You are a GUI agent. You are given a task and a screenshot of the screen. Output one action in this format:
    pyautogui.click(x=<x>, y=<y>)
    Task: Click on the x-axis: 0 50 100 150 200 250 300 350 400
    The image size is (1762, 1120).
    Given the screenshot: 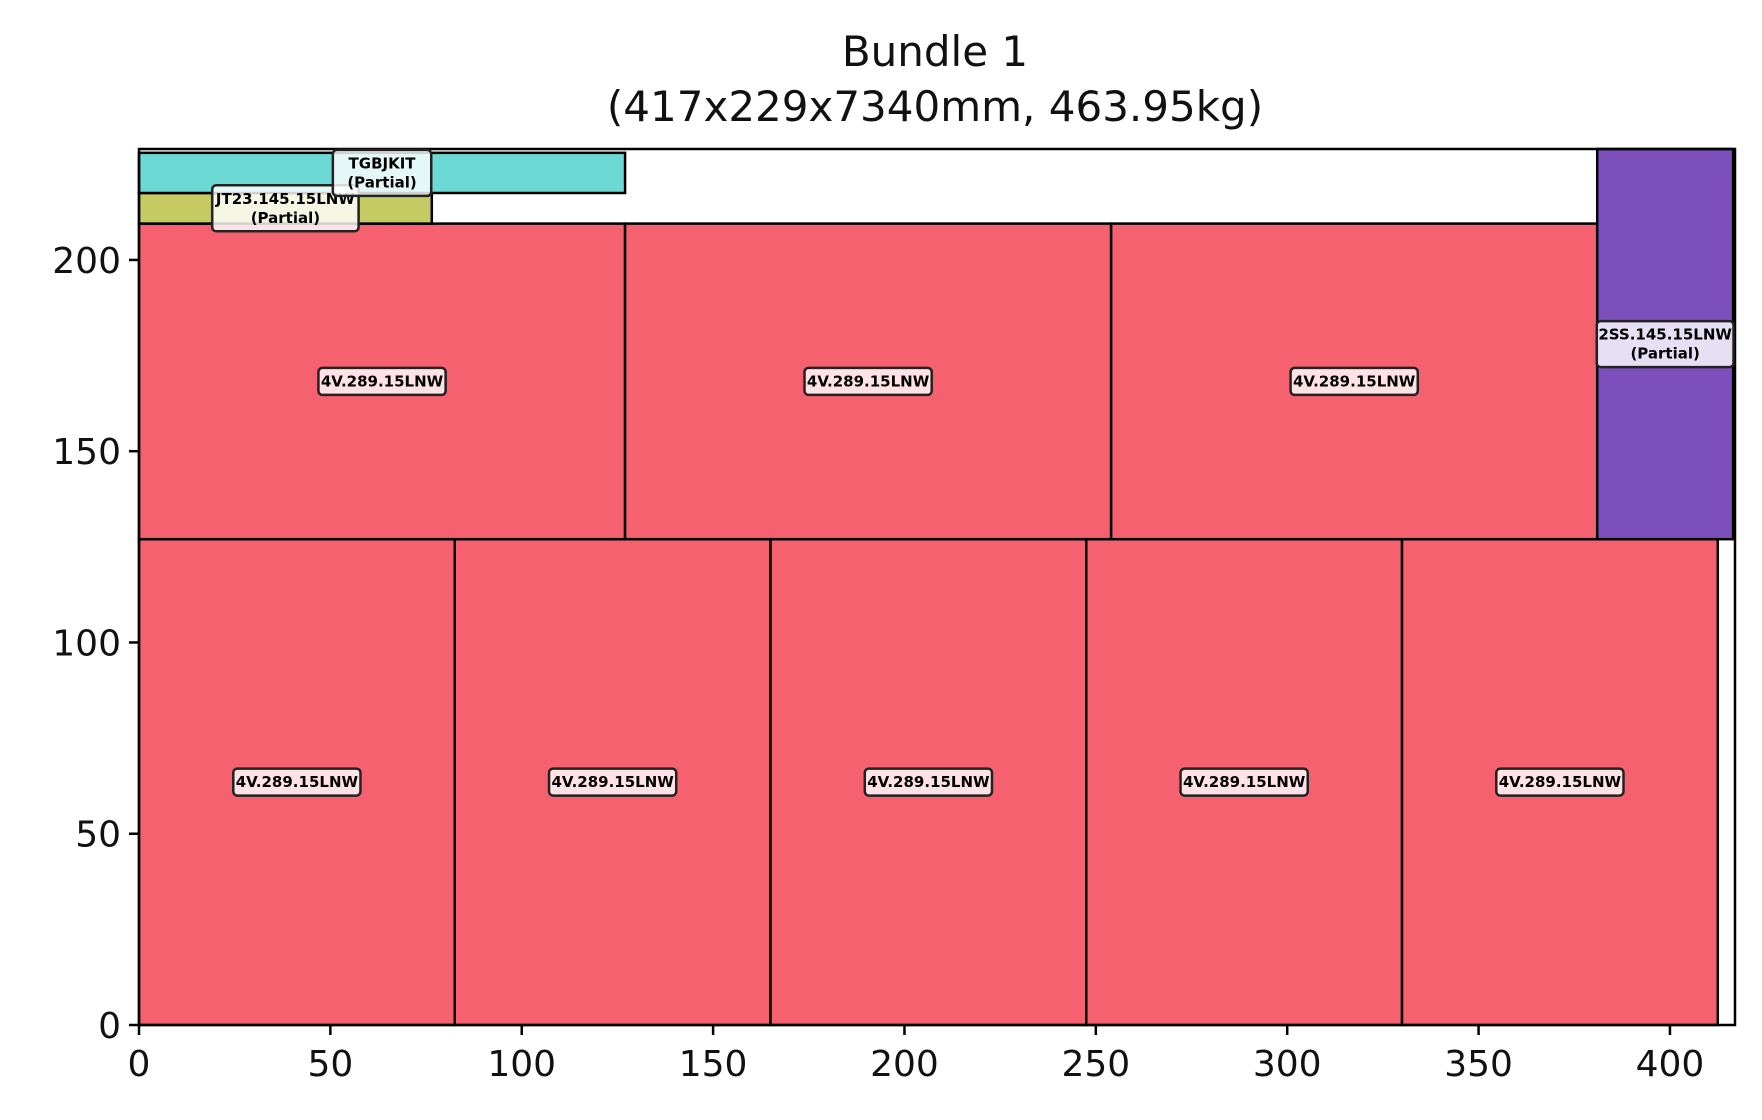 What is the action you would take?
    pyautogui.click(x=916, y=1055)
    